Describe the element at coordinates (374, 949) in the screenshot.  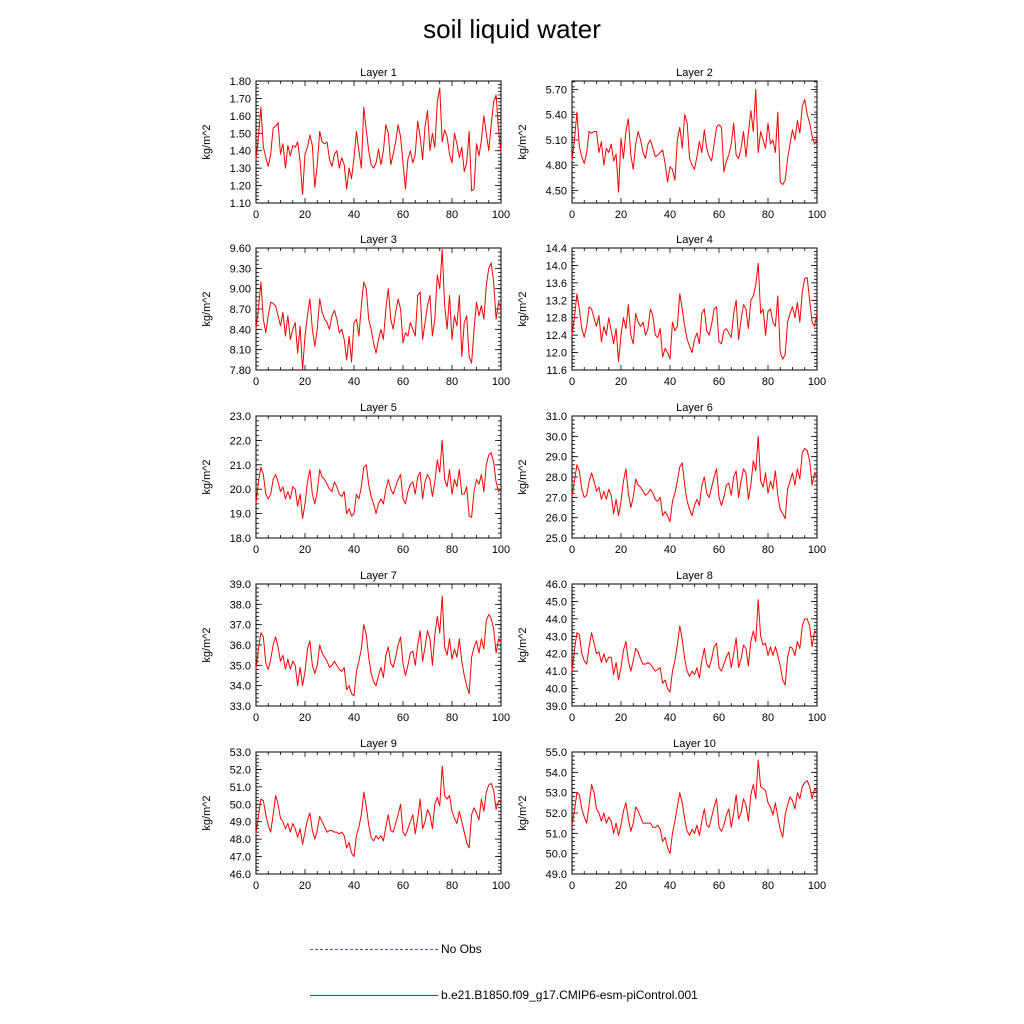
I see `legend-swatch-dashed` at that location.